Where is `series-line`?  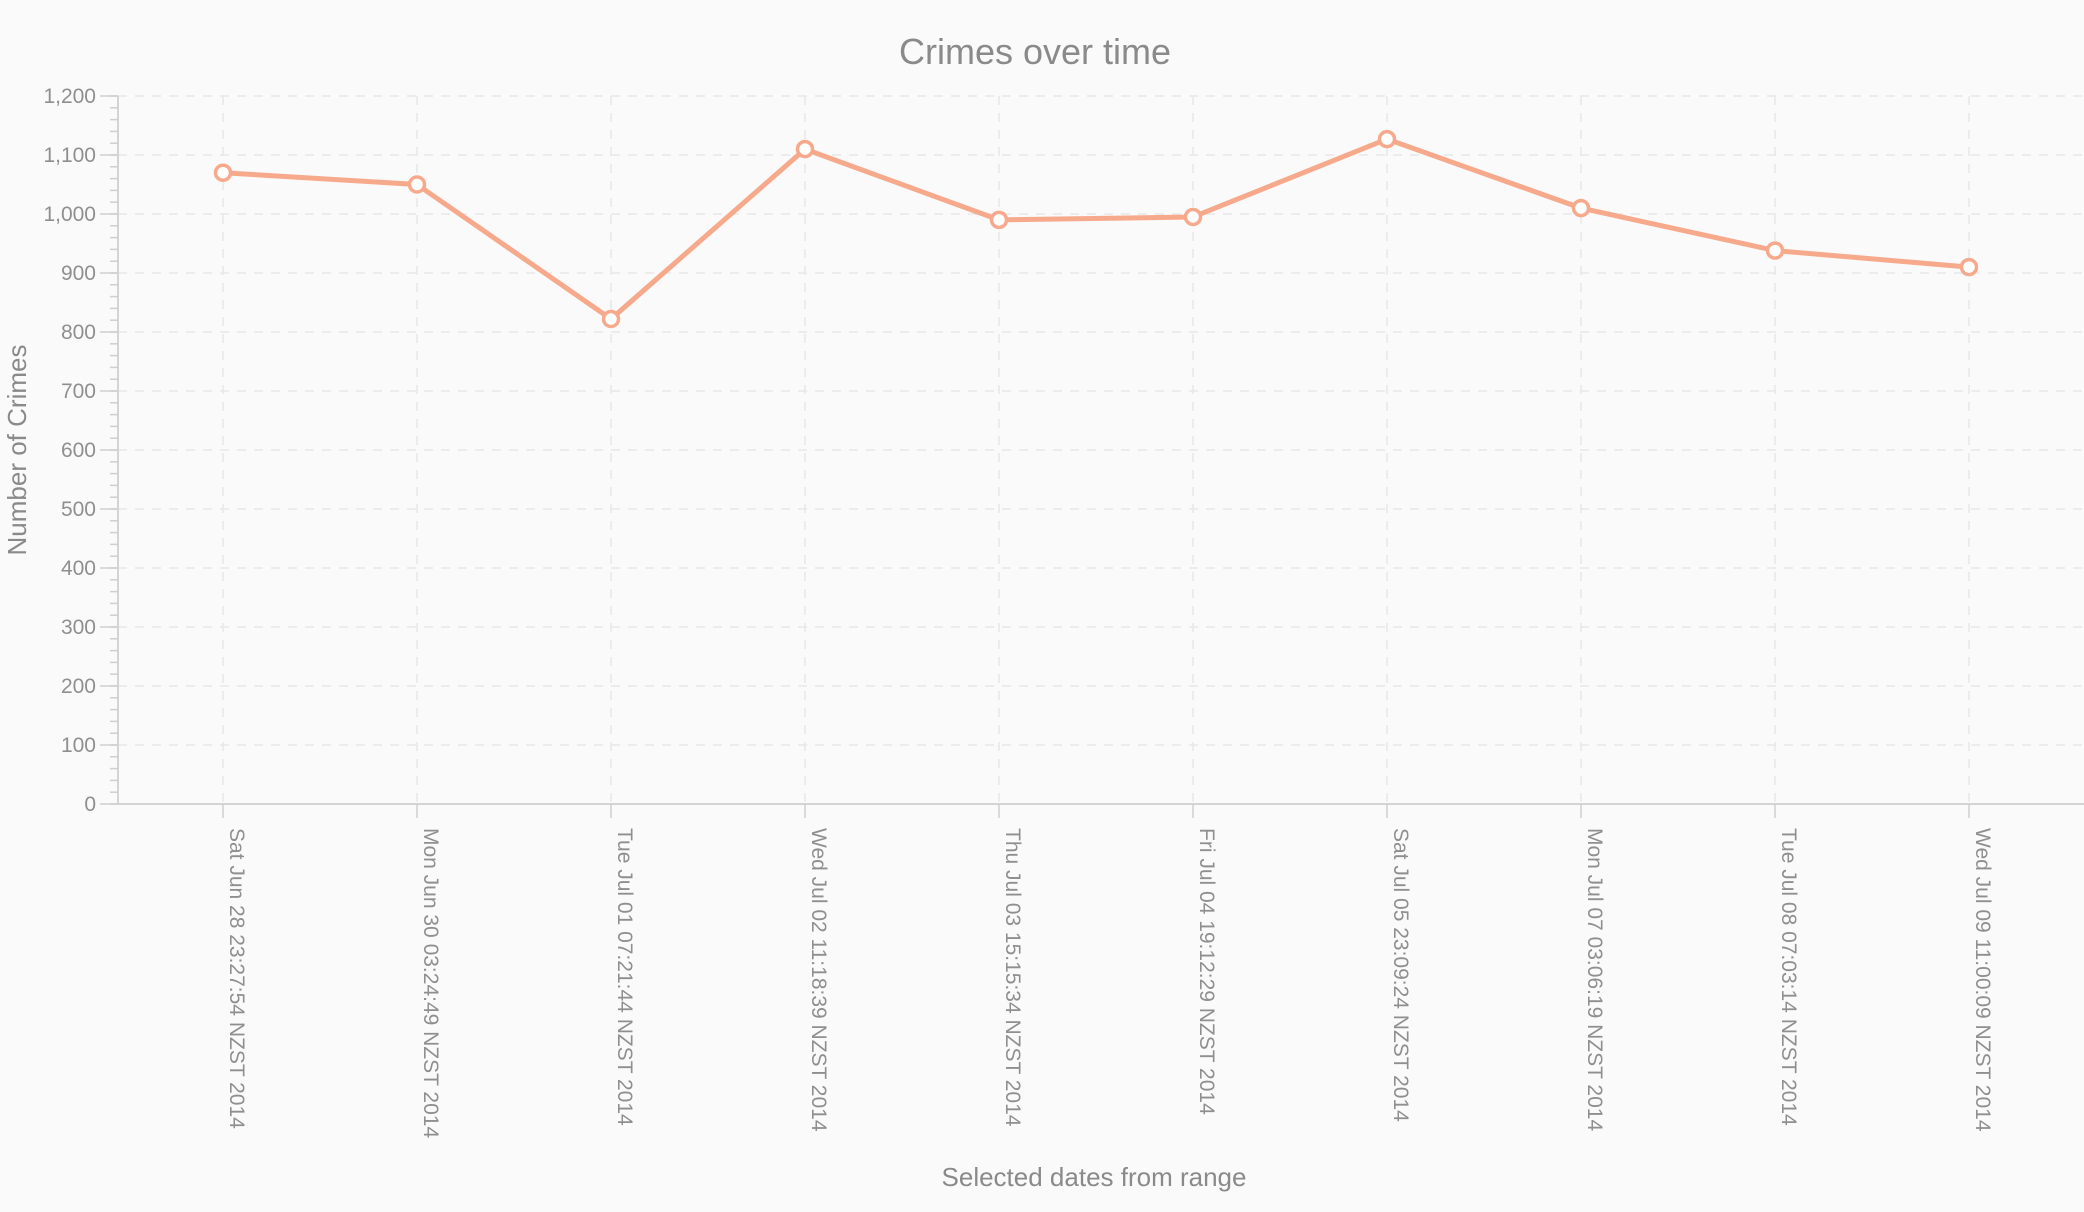 series-line is located at coordinates (1096, 229).